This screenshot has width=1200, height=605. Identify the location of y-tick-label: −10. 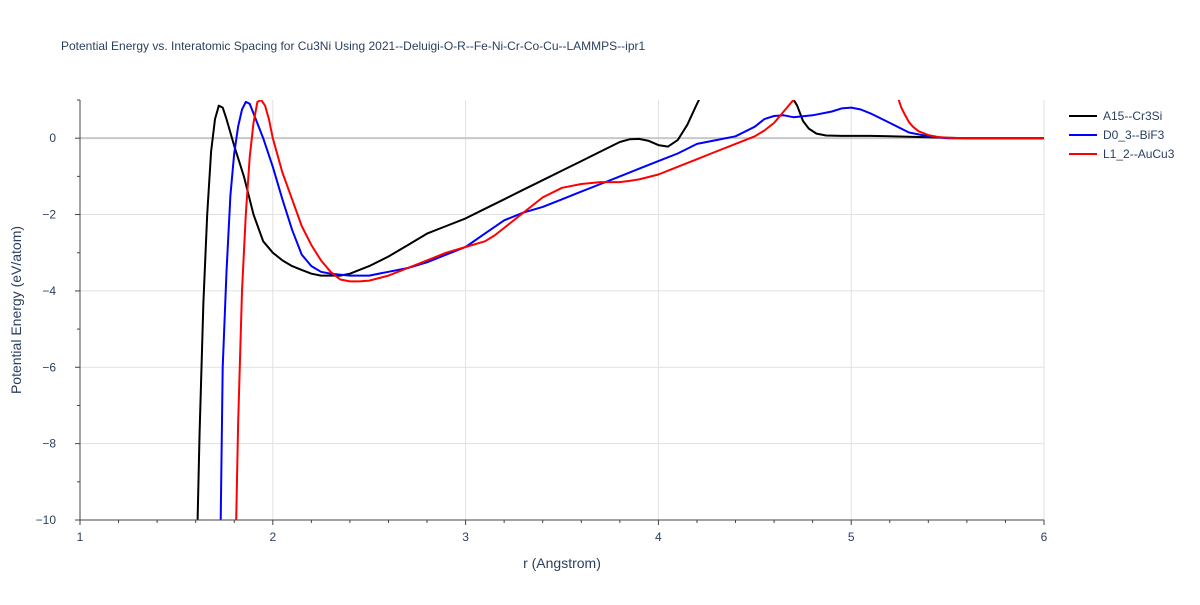
(46, 520).